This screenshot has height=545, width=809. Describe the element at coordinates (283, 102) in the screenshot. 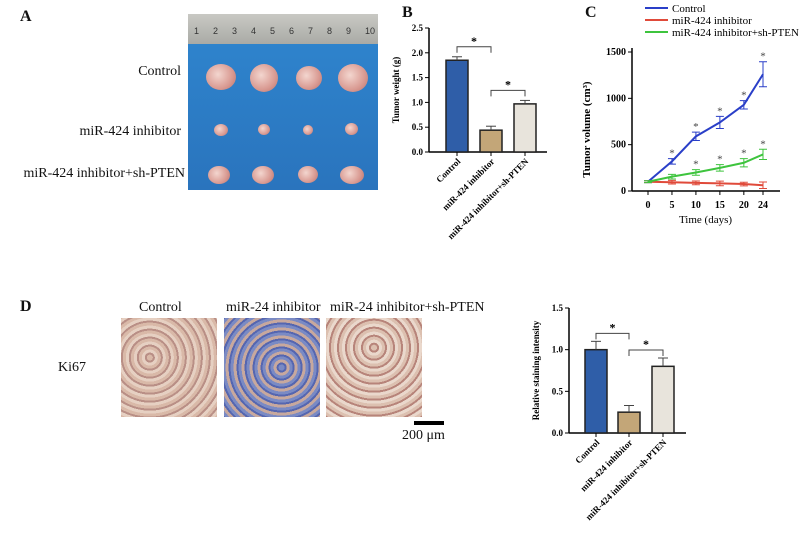

I see `tumor-photo: 1 2 3 4 5 6 7 8 9 10` at that location.